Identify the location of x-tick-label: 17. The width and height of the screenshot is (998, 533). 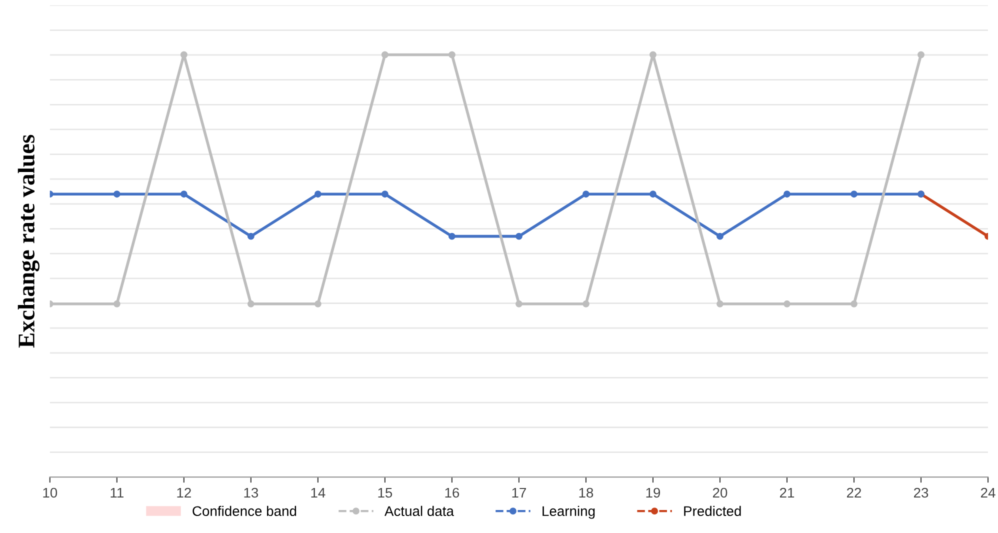
(519, 493).